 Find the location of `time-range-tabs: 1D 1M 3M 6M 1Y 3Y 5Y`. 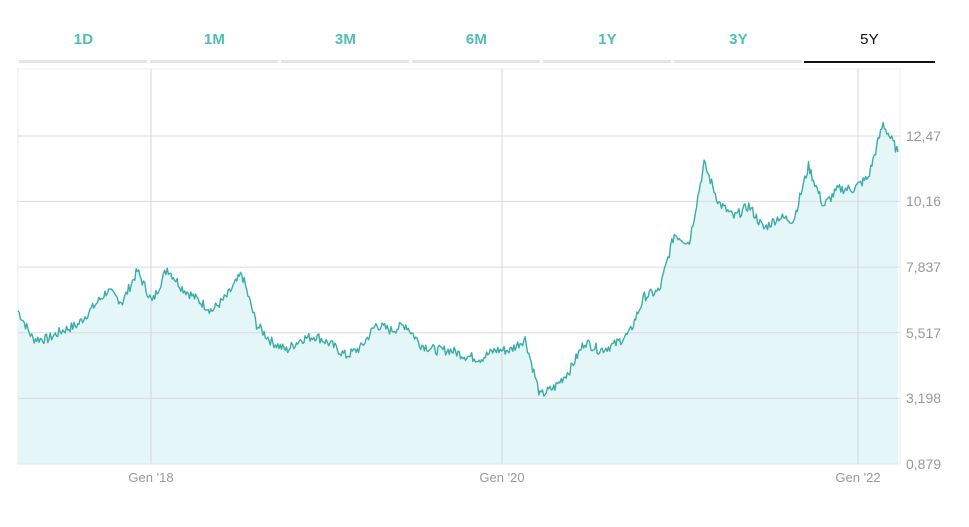

time-range-tabs: 1D 1M 3M 6M 1Y 3Y 5Y is located at coordinates (476, 32).